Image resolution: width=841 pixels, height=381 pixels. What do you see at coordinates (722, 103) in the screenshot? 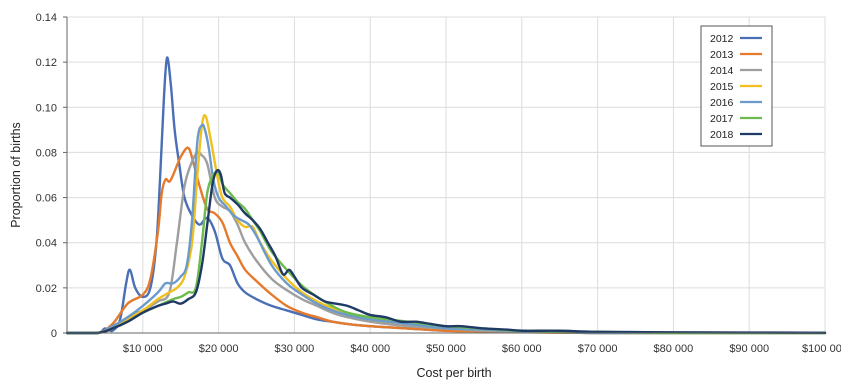
I see `legend-label-2016: 2016` at bounding box center [722, 103].